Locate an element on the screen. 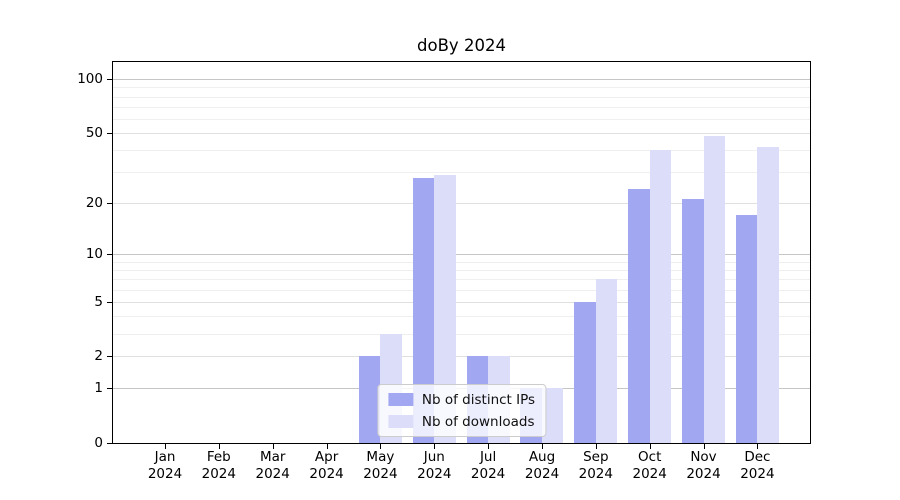  legend-label-downloads: Nb of downloads is located at coordinates (478, 421).